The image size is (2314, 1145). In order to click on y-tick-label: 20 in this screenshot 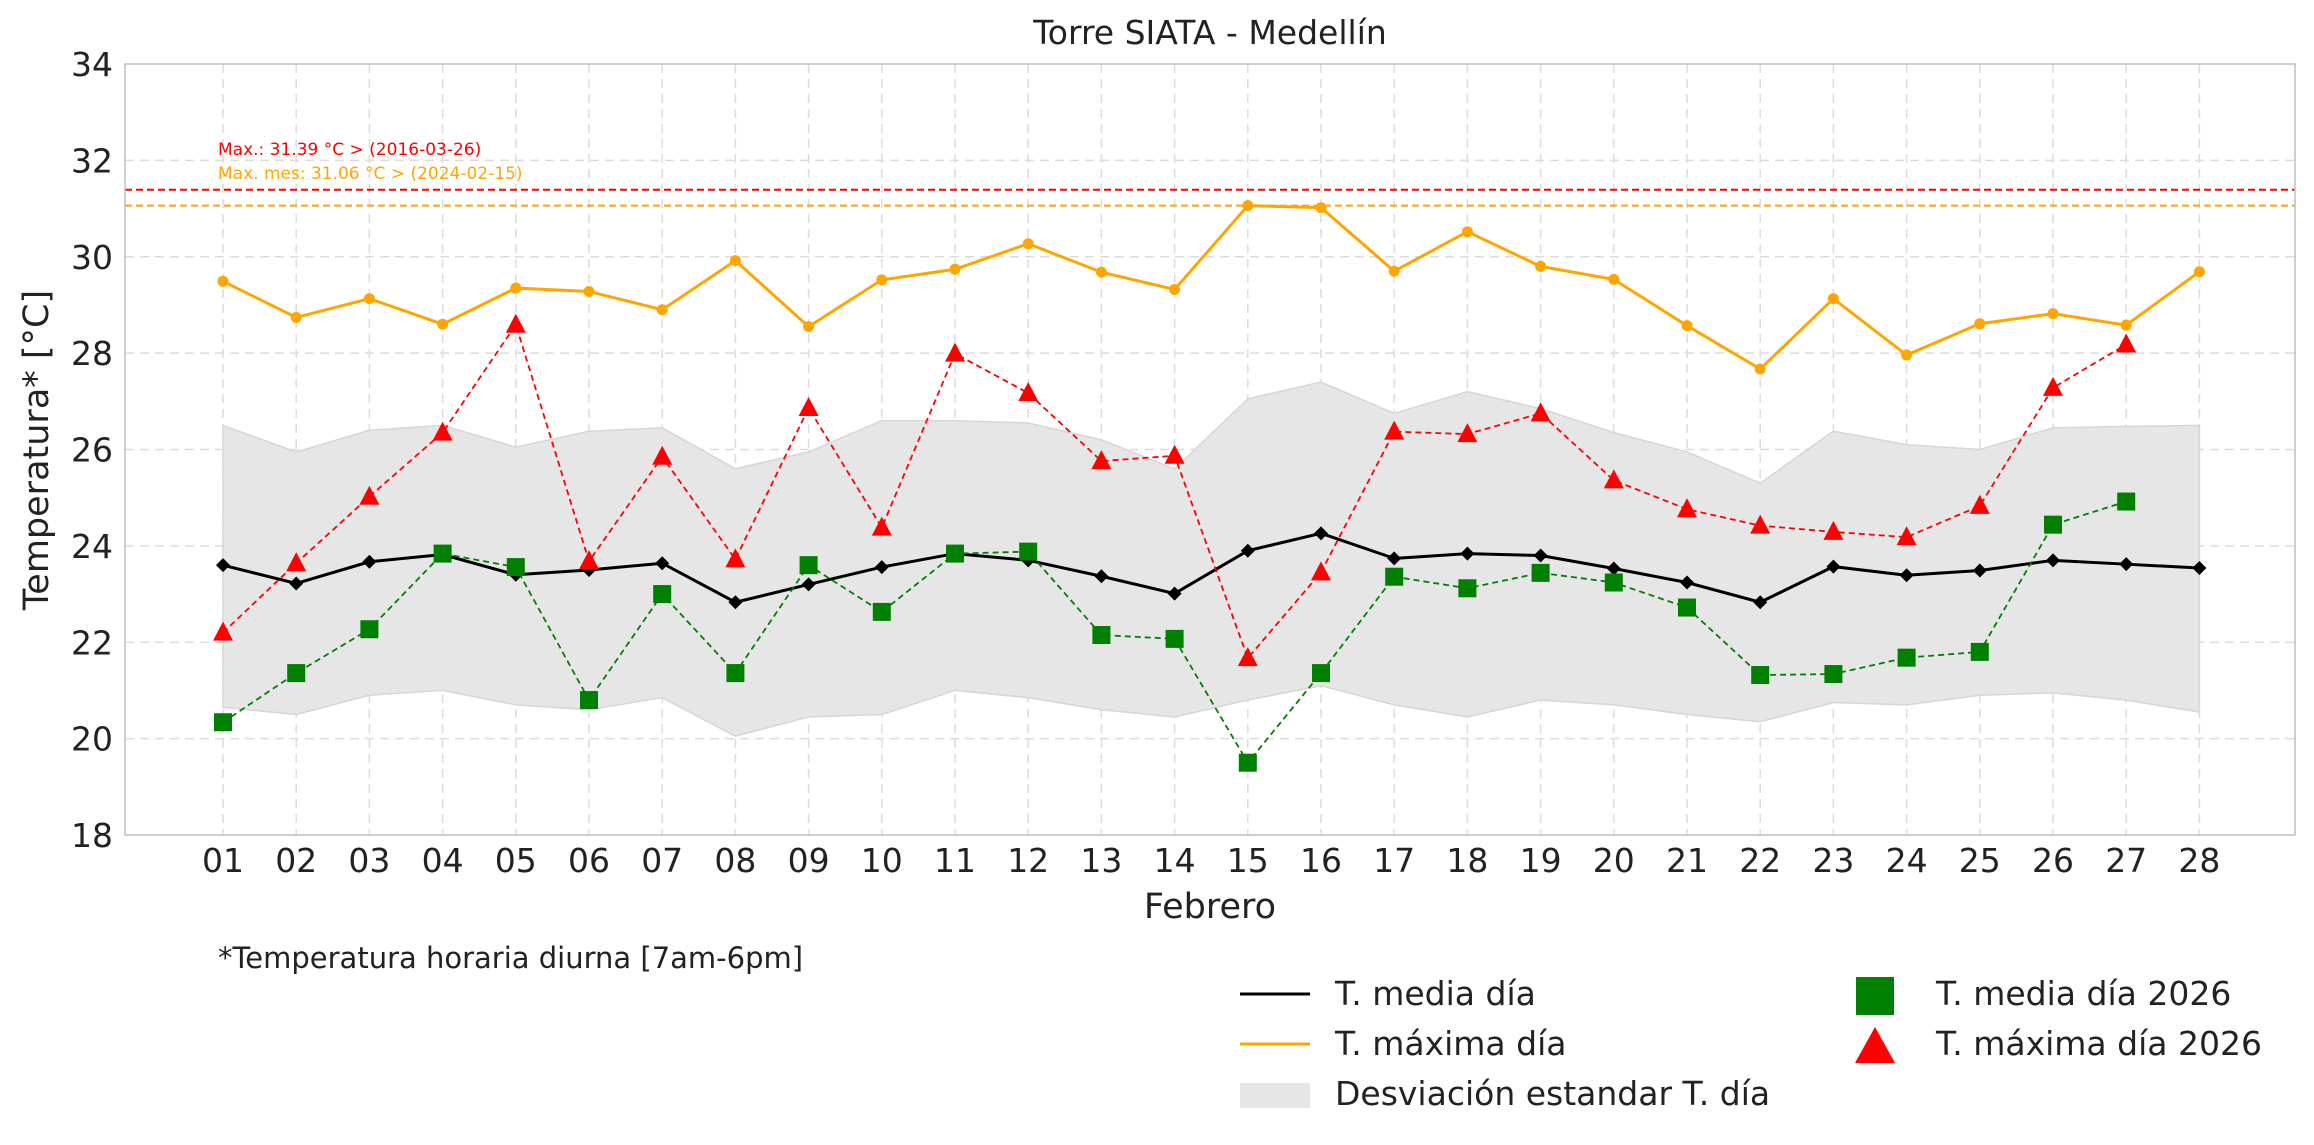, I will do `click(92, 739)`.